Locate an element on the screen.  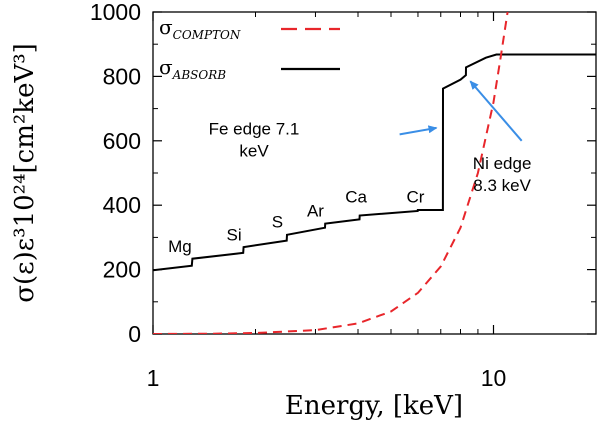
fe-edge-annotation-text: Fe edge 7.1 keV is located at coordinates (254, 139).